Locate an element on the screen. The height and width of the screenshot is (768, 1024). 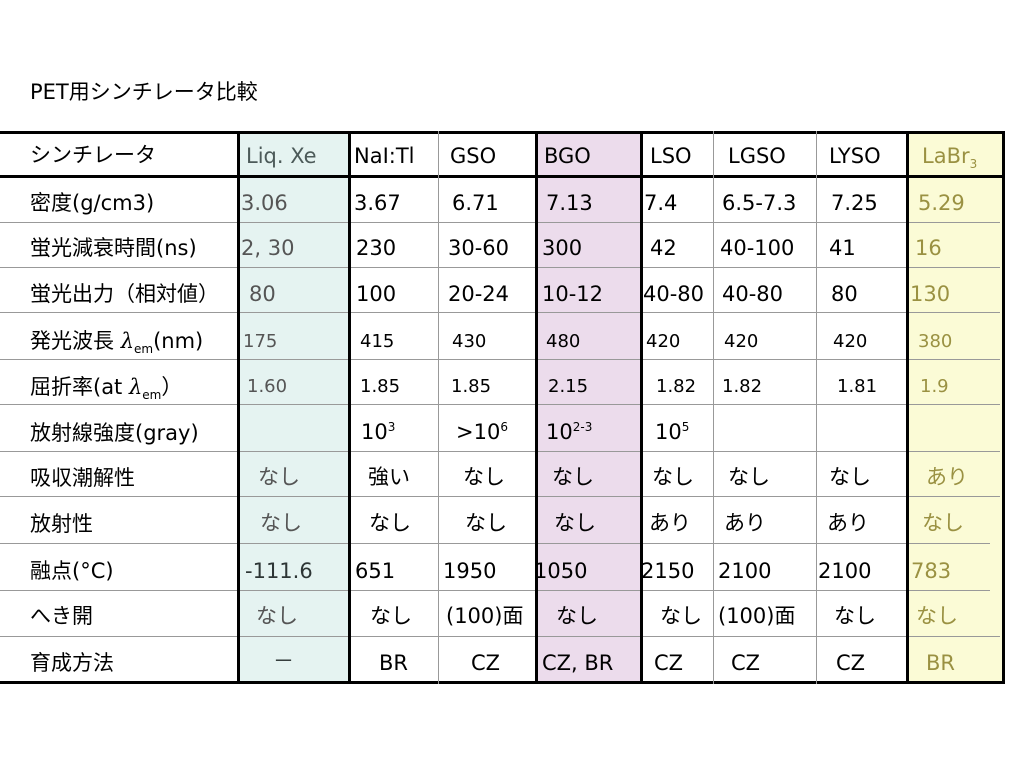
table-cell: 16 is located at coordinates (928, 248).